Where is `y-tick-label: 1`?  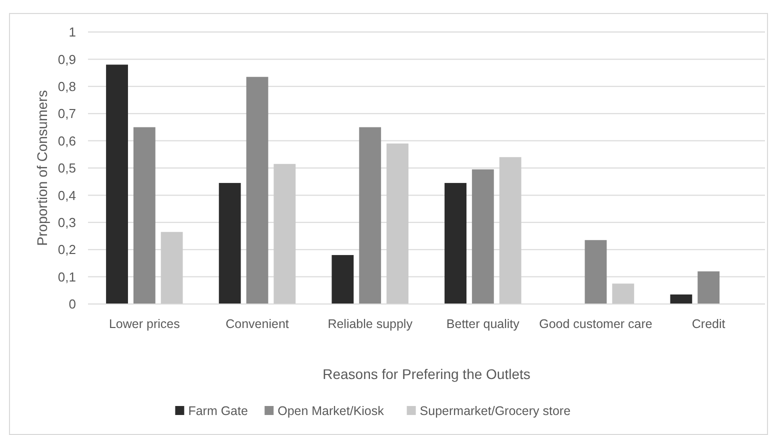 y-tick-label: 1 is located at coordinates (72, 32).